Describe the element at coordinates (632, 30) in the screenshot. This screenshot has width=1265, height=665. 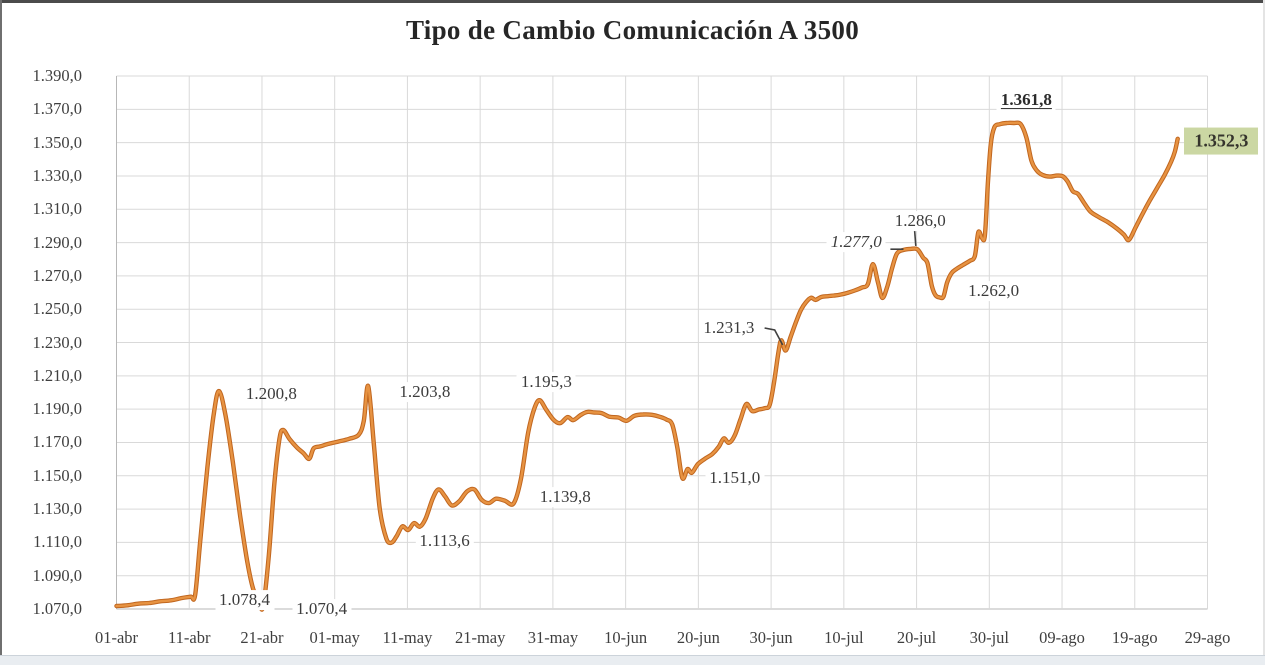
I see `chart-title: Tipo de Cambio Comunicación A 3500` at that location.